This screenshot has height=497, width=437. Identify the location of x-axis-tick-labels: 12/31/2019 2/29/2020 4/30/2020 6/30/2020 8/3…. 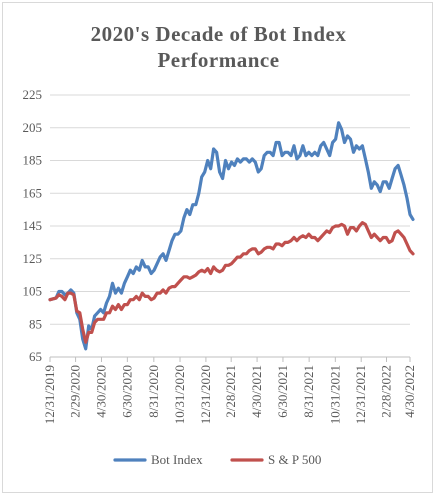
(229, 390).